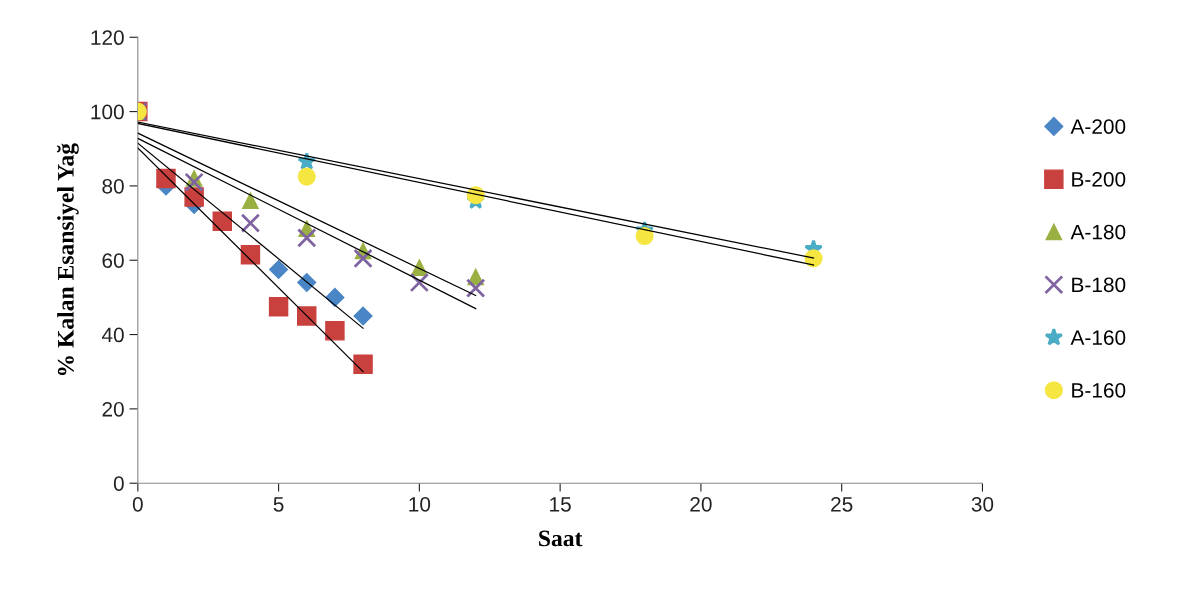  Describe the element at coordinates (561, 538) in the screenshot. I see `x-axis-title: Saat` at that location.